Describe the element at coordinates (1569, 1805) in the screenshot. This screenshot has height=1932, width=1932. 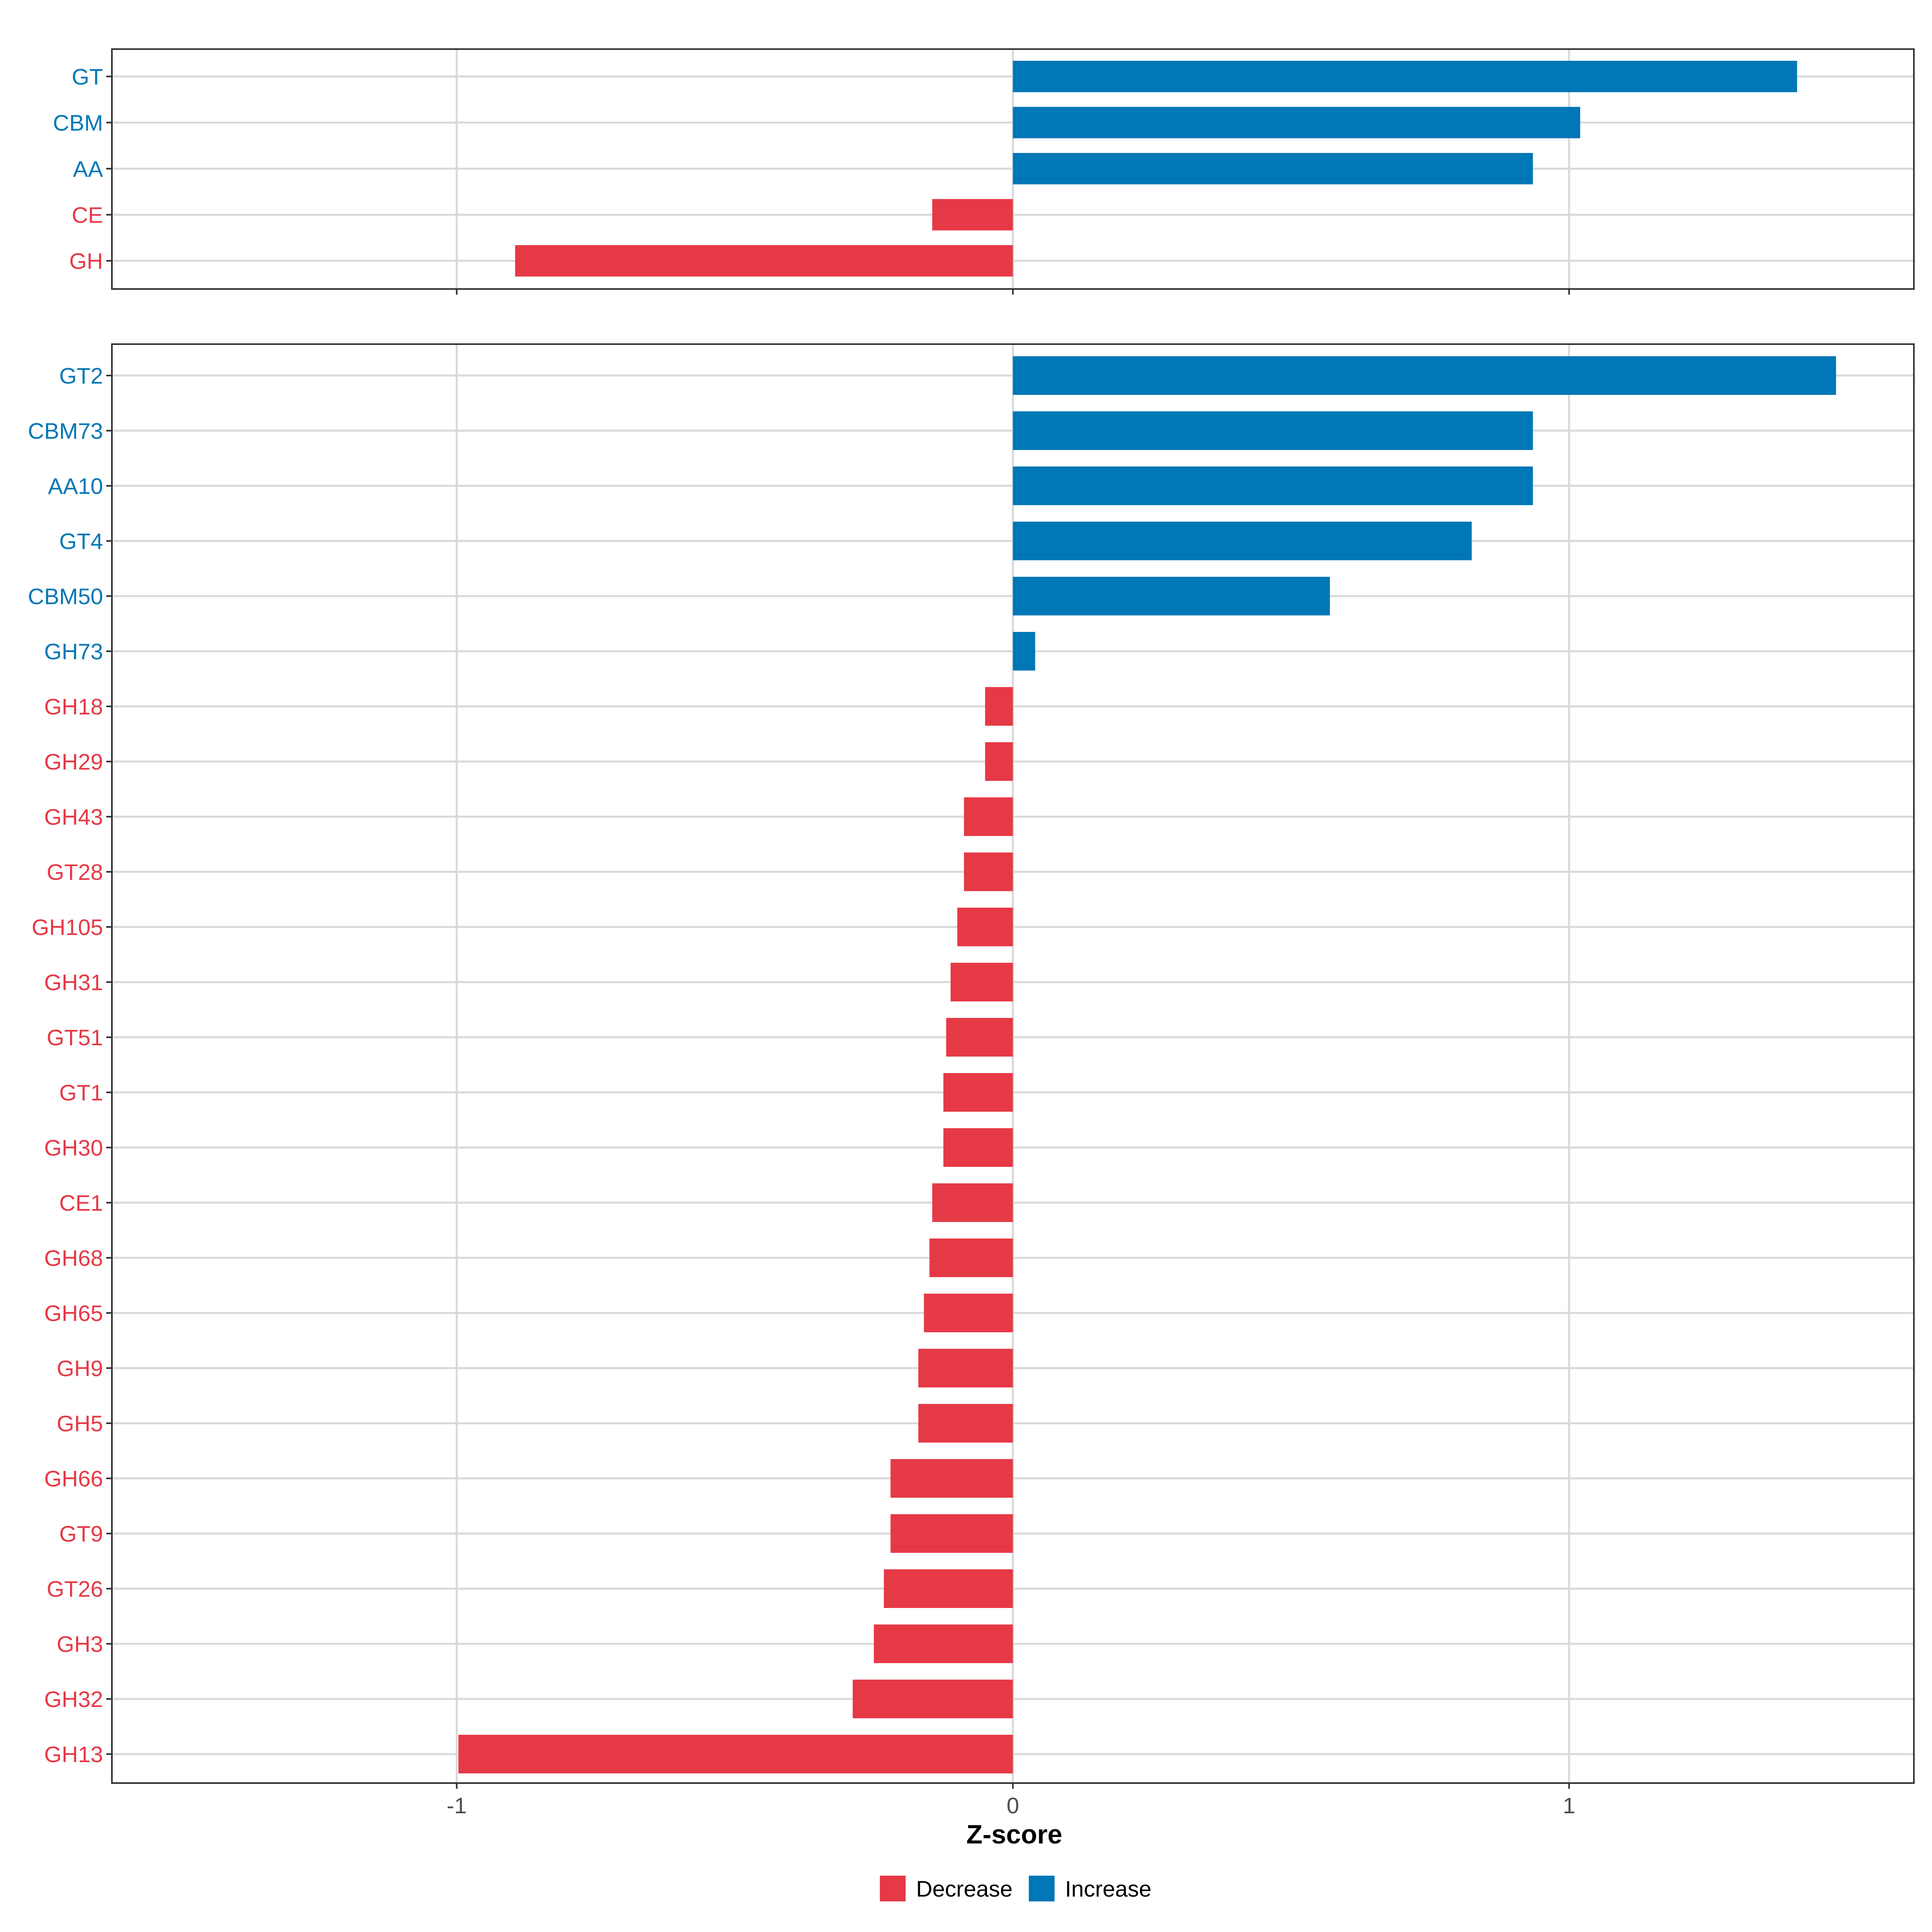
I see `x-tick-label: 1` at that location.